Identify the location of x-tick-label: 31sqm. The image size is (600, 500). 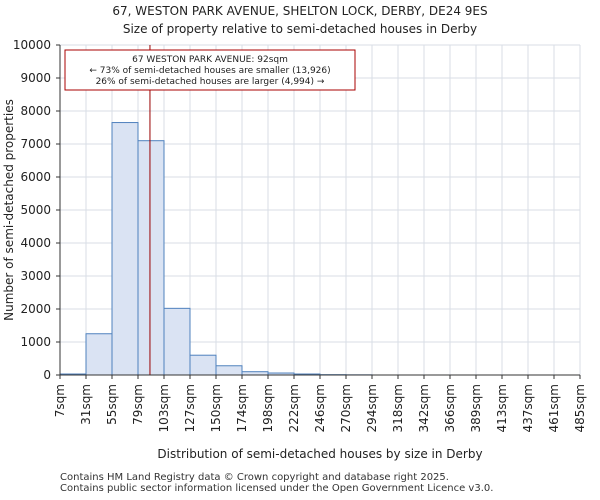
(86, 404).